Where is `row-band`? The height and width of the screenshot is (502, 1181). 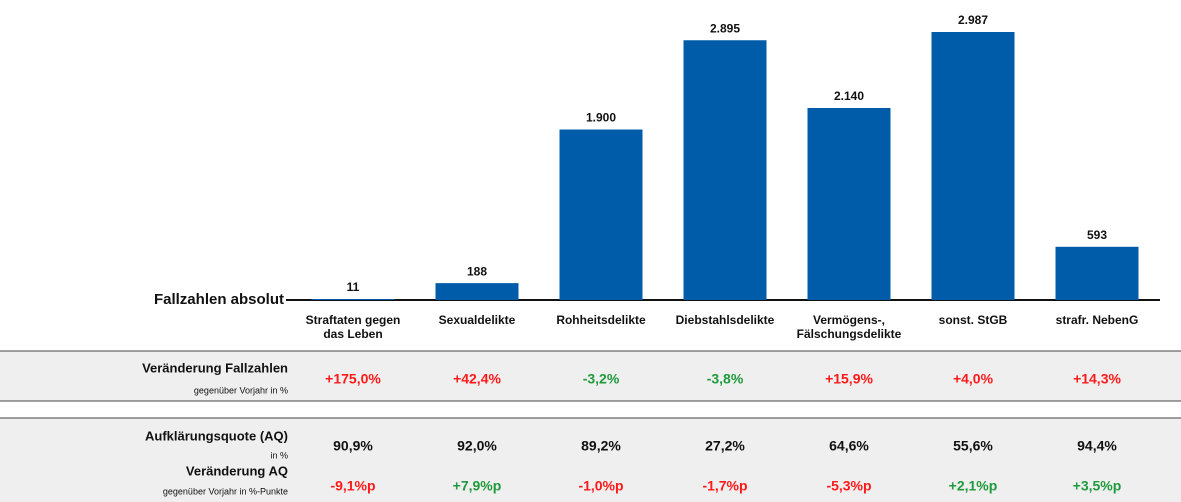 row-band is located at coordinates (590, 376).